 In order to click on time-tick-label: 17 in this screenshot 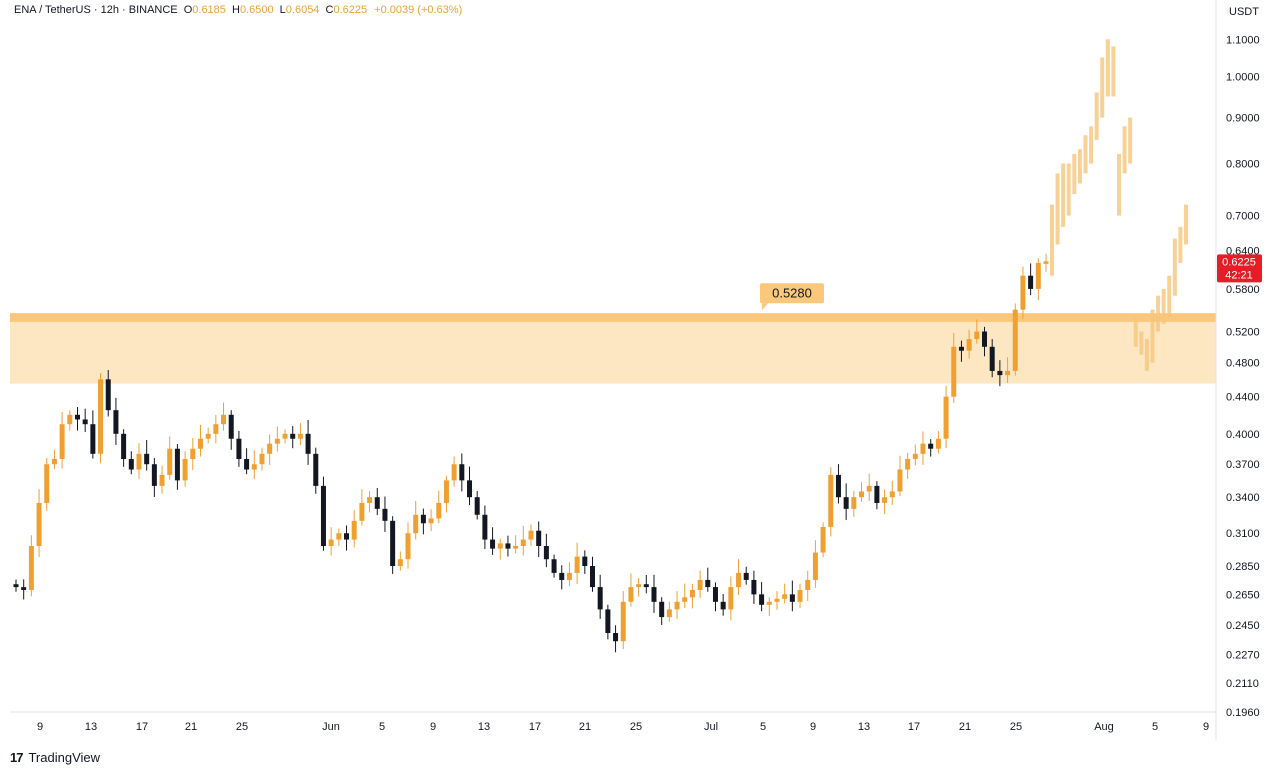, I will do `click(142, 727)`.